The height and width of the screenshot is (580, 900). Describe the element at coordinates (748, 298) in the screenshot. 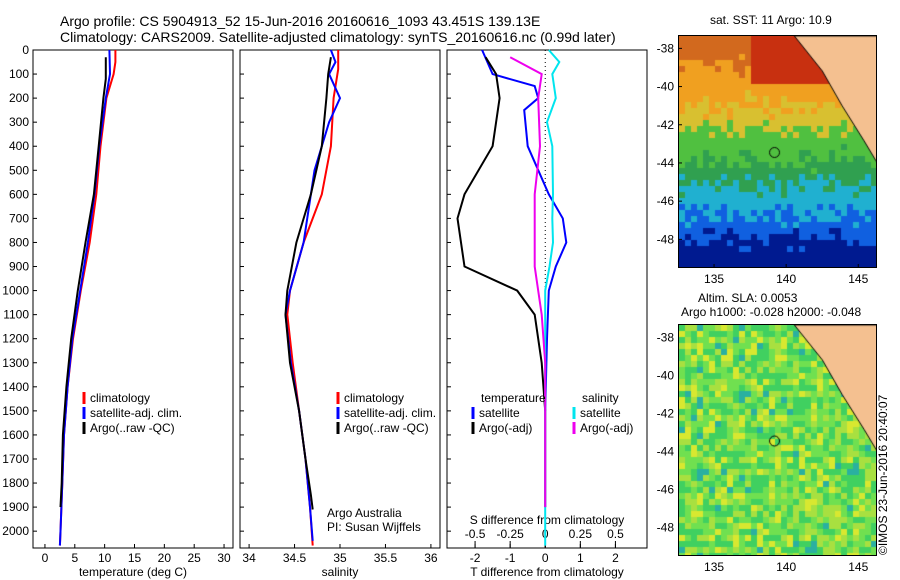

I see `sla-map-title-1: Altim. SLA: 0.0053` at that location.